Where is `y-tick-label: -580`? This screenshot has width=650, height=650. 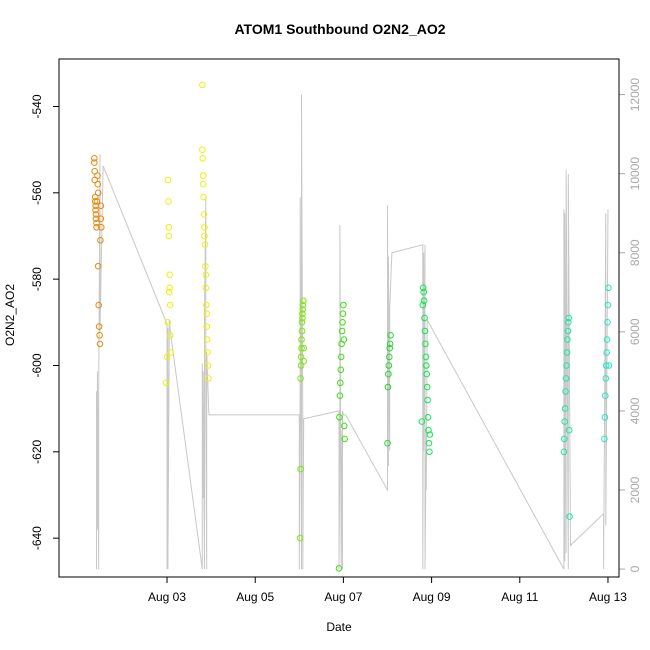
y-tick-label: -580 is located at coordinates (37, 279).